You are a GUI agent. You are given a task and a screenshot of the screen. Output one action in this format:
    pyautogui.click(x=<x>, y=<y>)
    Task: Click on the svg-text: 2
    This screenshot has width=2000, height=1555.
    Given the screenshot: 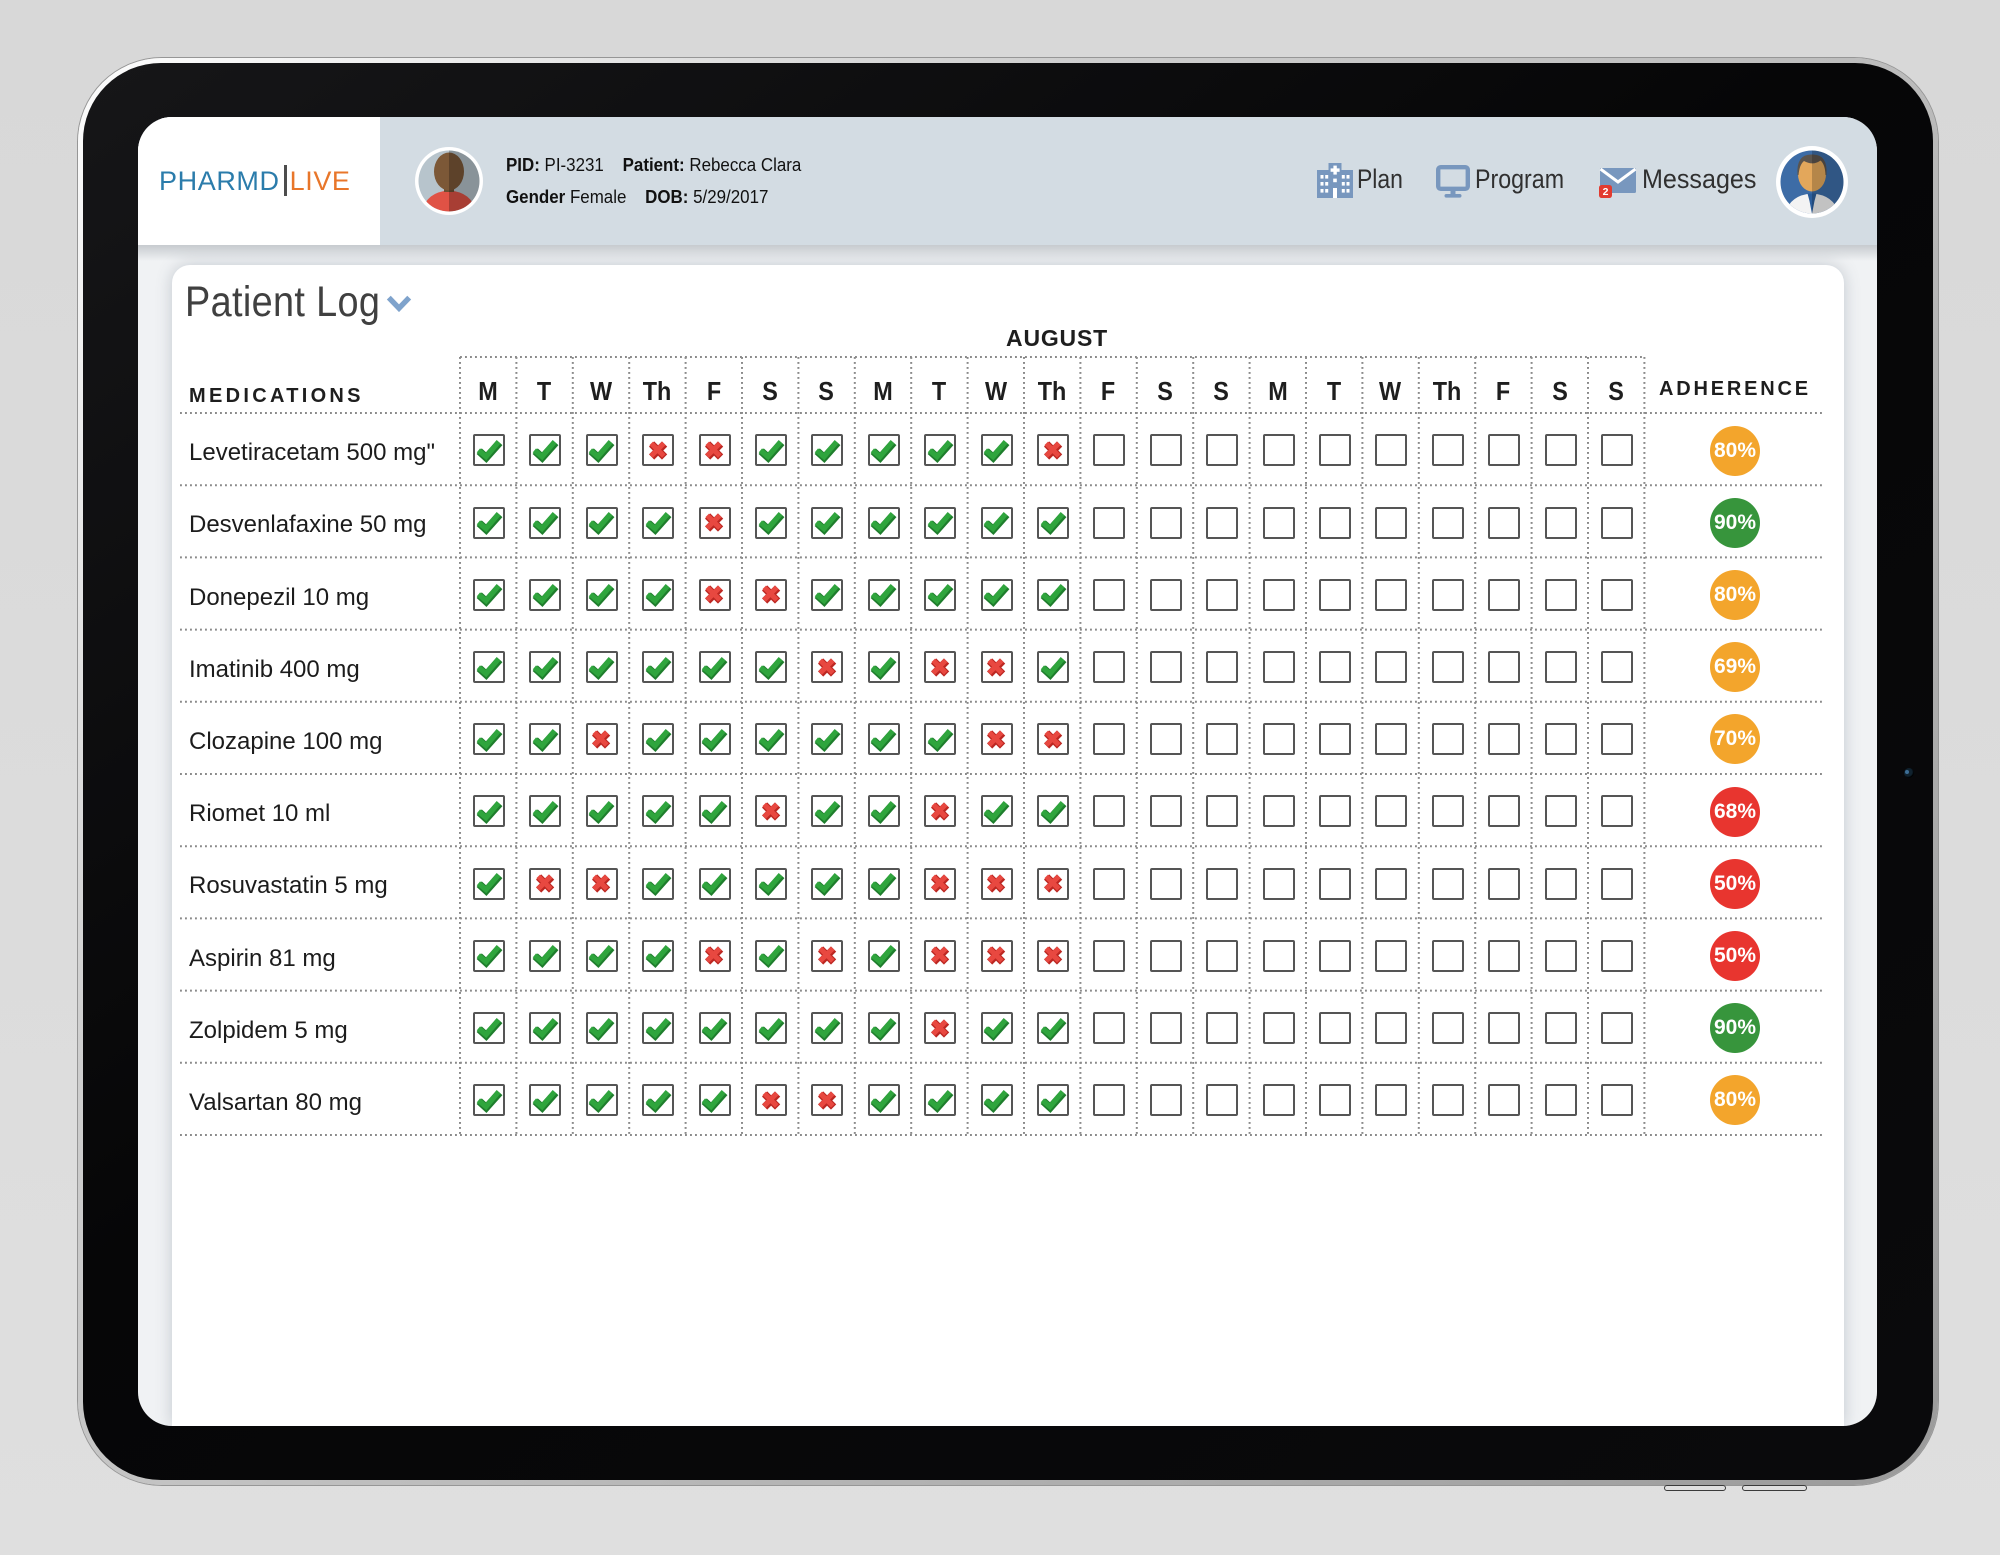 What is the action you would take?
    pyautogui.click(x=1606, y=192)
    